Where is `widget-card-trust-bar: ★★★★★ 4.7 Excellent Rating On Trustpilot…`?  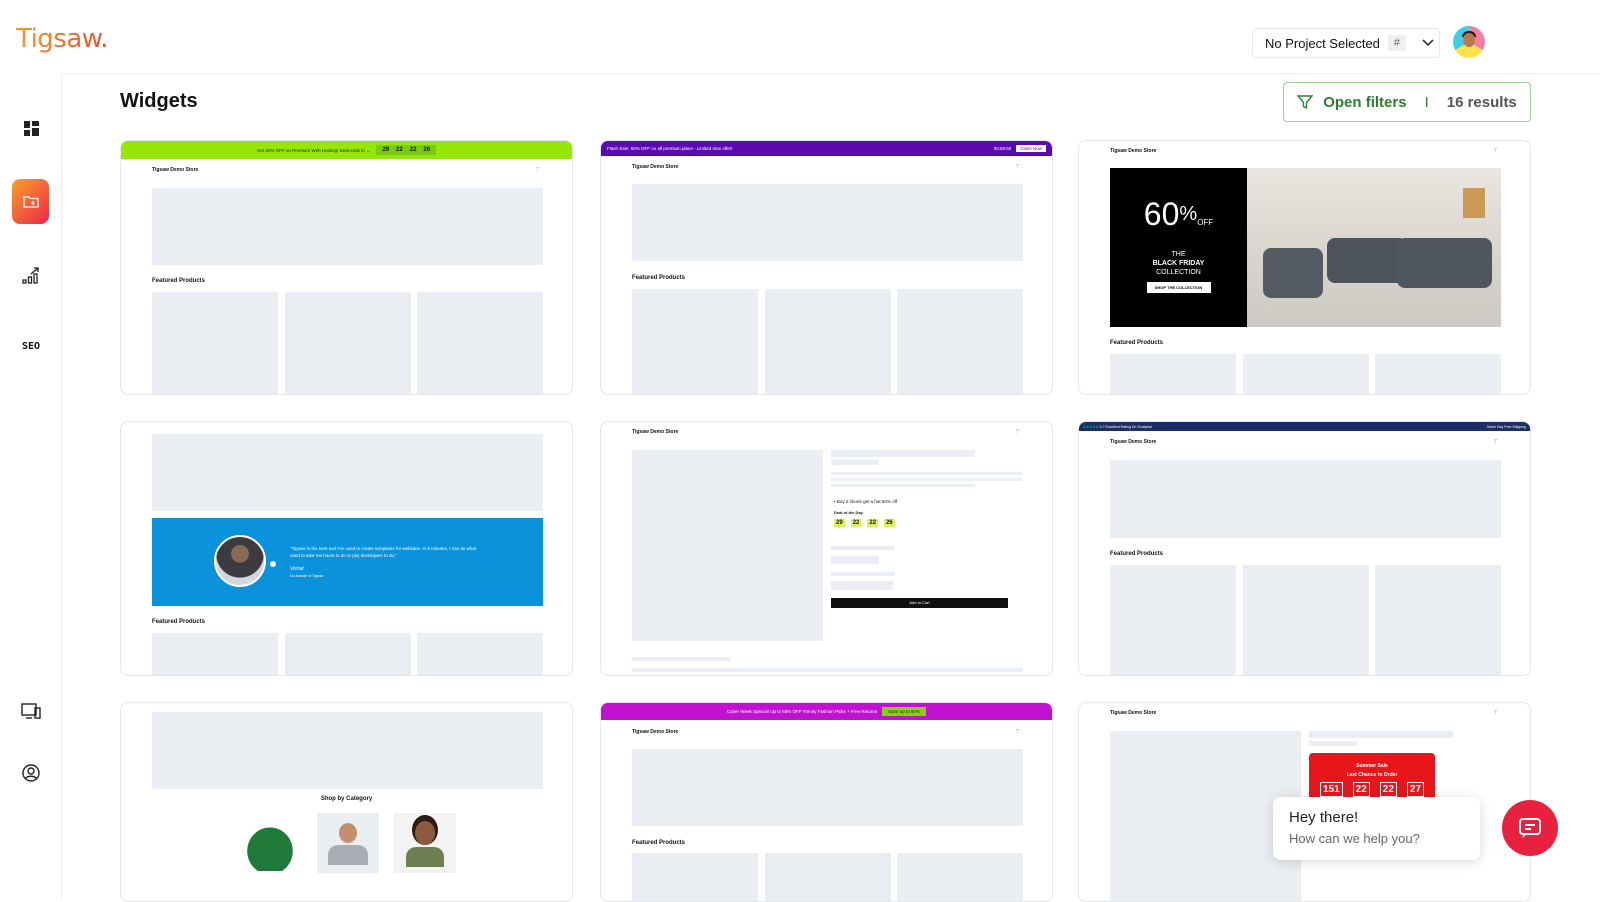
widget-card-trust-bar: ★★★★★ 4.7 Excellent Rating On Trustpilot… is located at coordinates (1304, 548).